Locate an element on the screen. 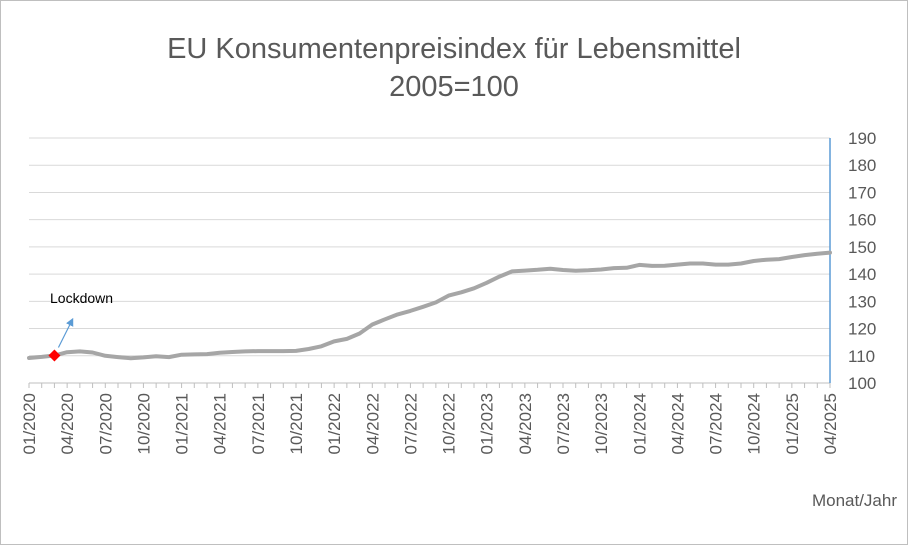  x-tick-label: 04/2020 is located at coordinates (67, 423).